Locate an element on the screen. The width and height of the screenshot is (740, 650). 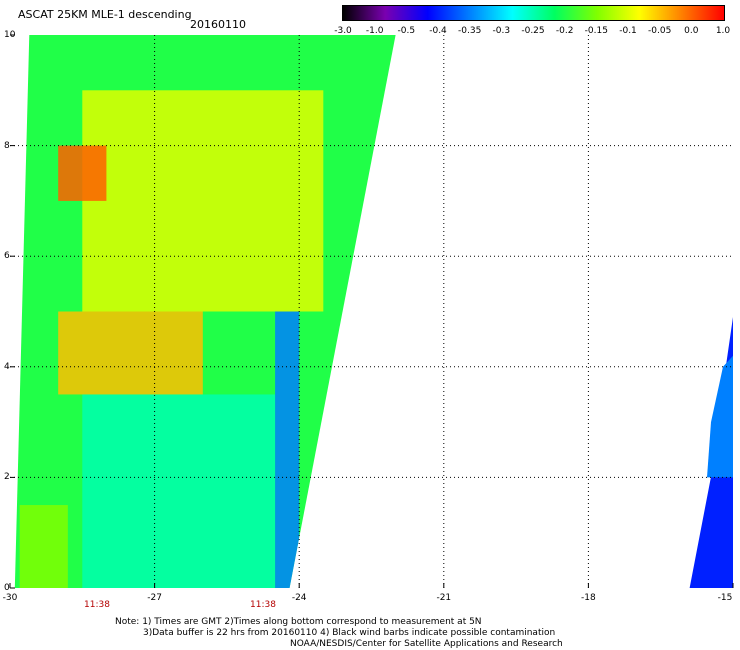
x-tick-label: -27 is located at coordinates (154, 598).